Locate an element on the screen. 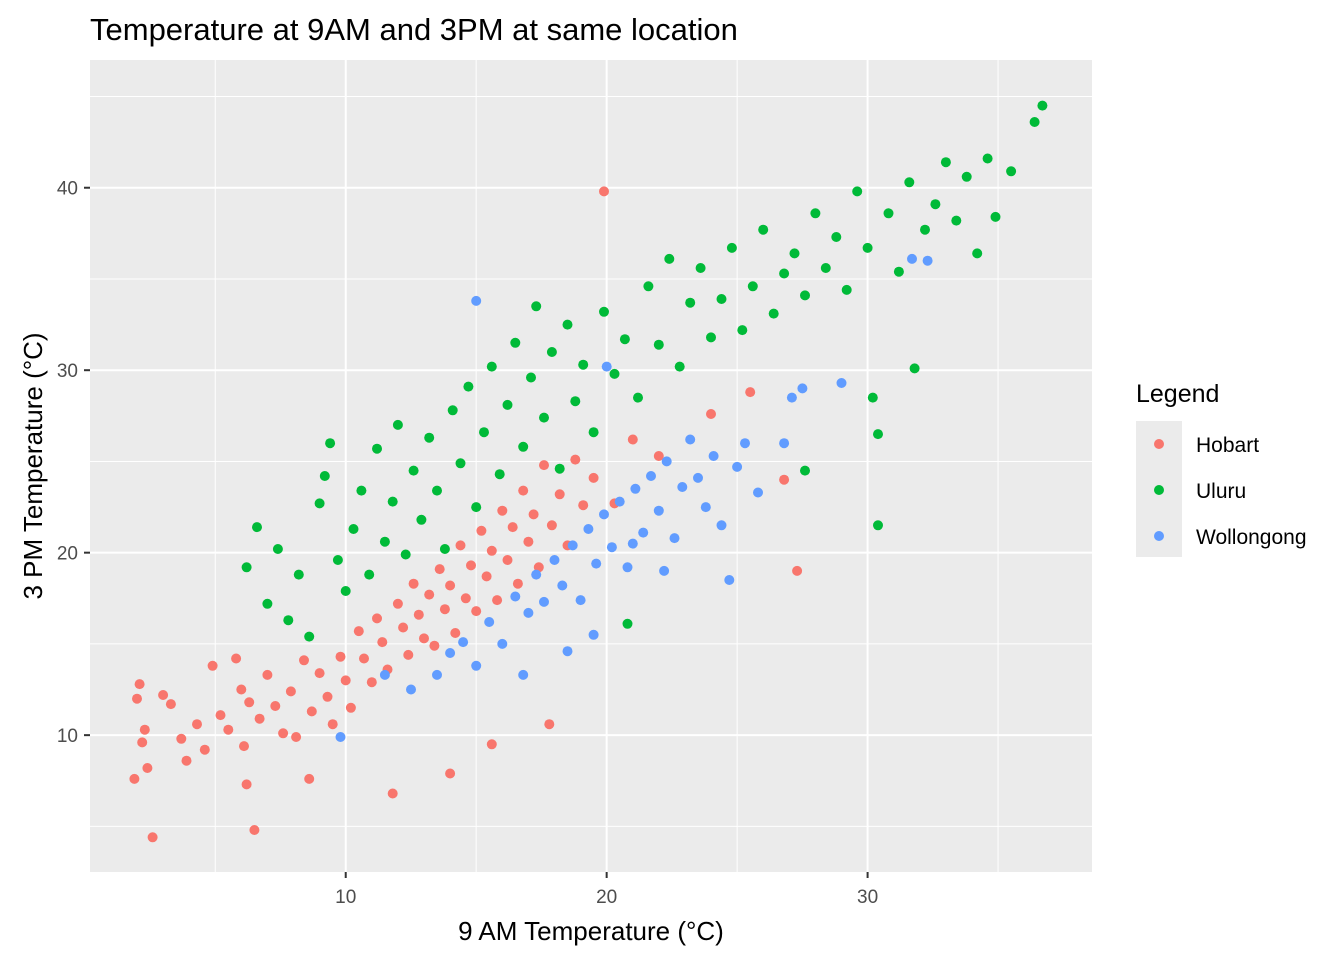  y-tick-label: 40 is located at coordinates (67, 189).